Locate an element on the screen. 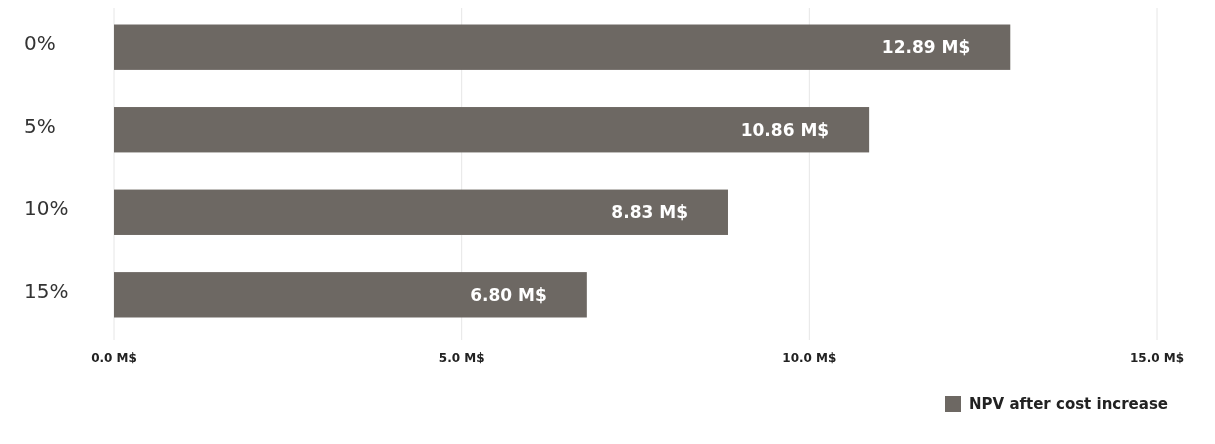 The image size is (1215, 444). y-tick-label: 10% is located at coordinates (46, 208).